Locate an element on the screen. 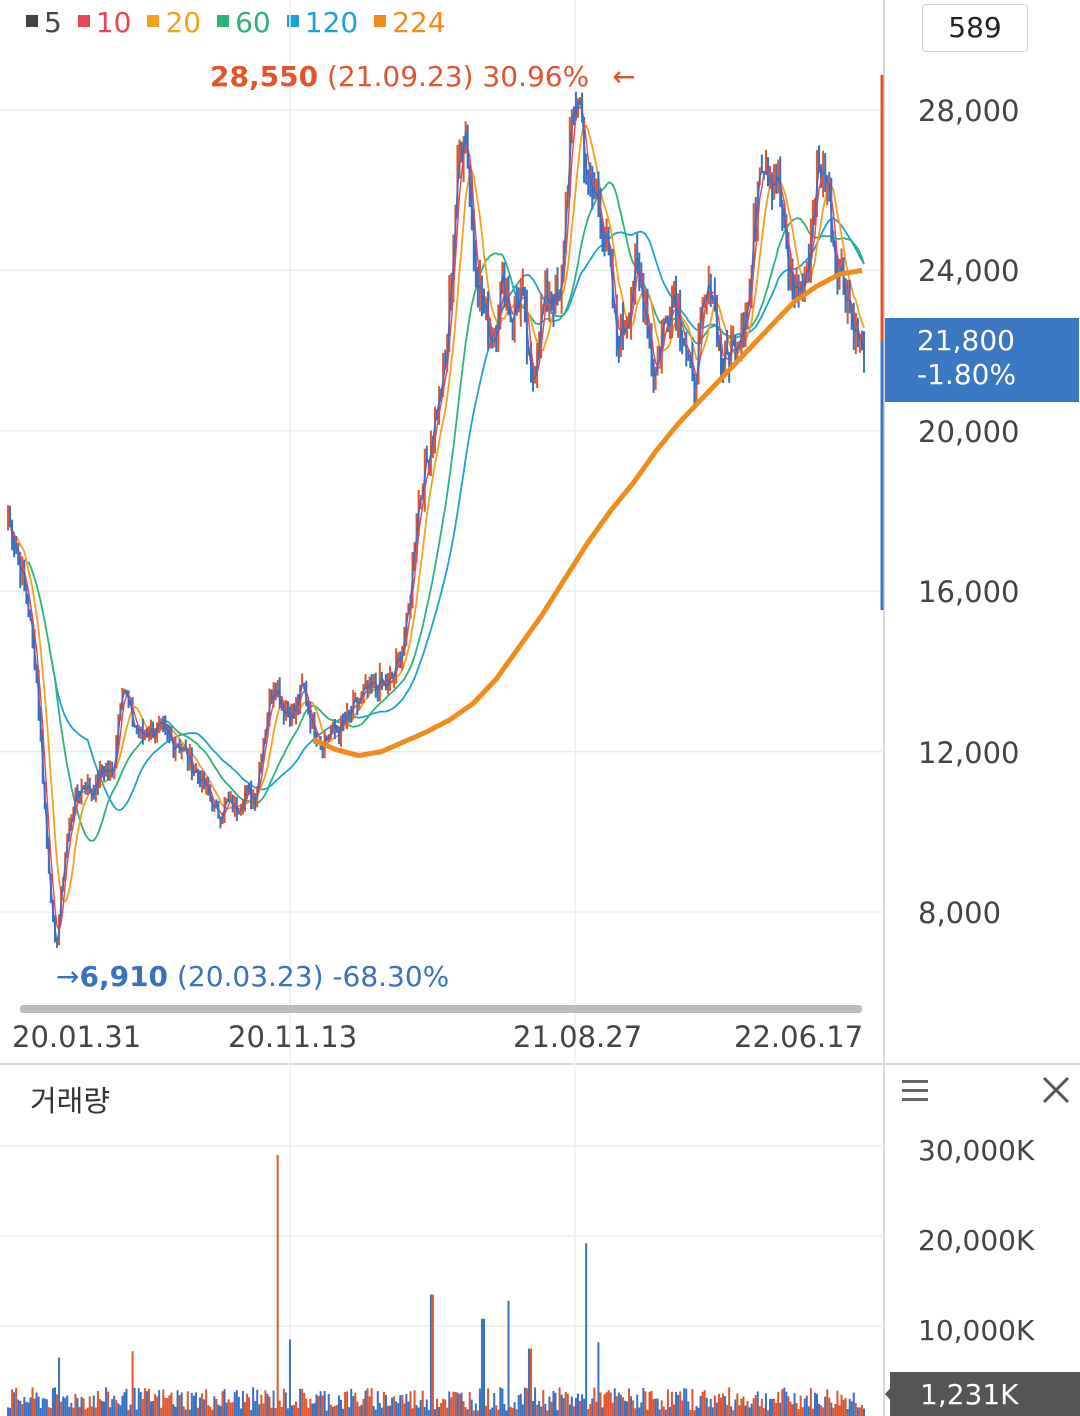 The width and height of the screenshot is (1080, 1416). high-pct: 30.96% is located at coordinates (536, 76).